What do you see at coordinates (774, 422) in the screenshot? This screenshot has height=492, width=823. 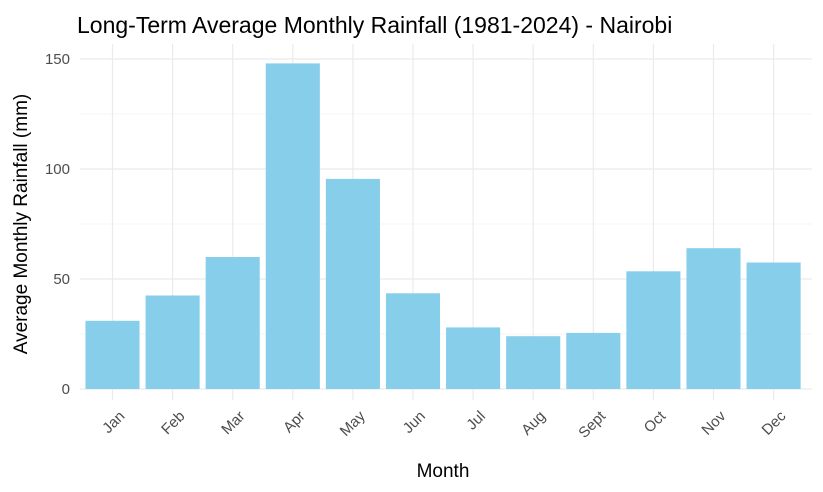 I see `x-tick-label-dec: Dec` at bounding box center [774, 422].